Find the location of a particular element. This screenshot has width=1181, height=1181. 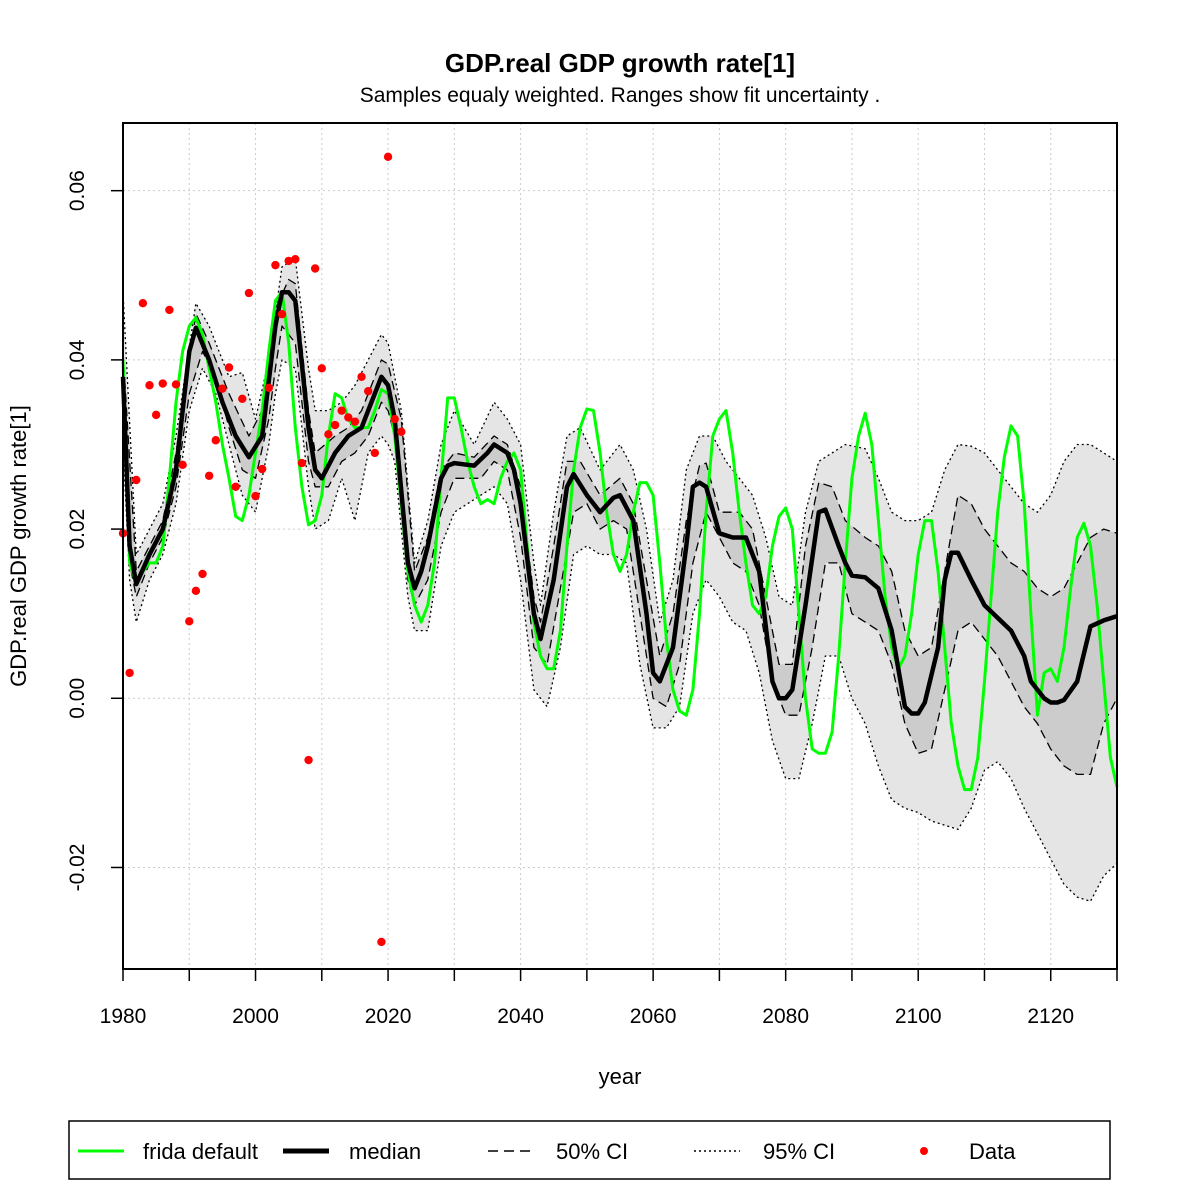

y-axis-label: GDP.real GDP growth rate[1] is located at coordinates (18, 546).